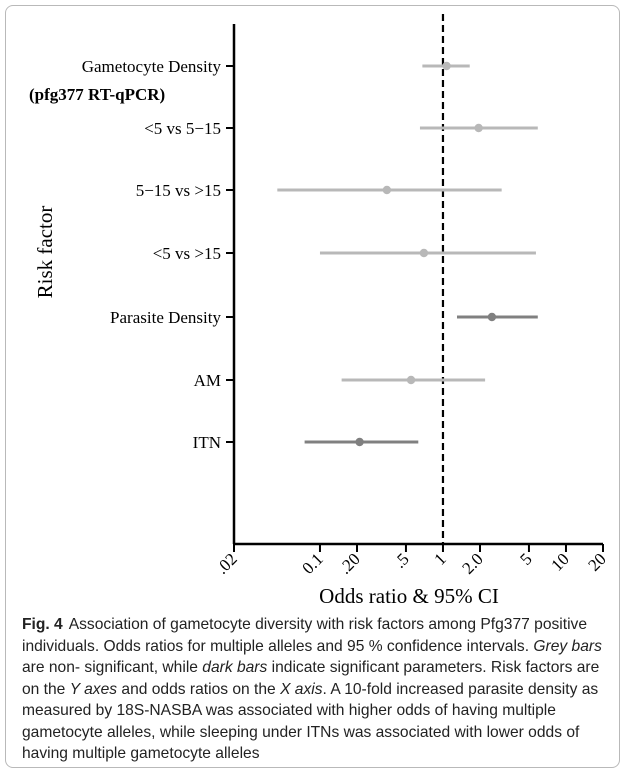  Describe the element at coordinates (472, 563) in the screenshot. I see `x-tick-label: 2.0` at that location.